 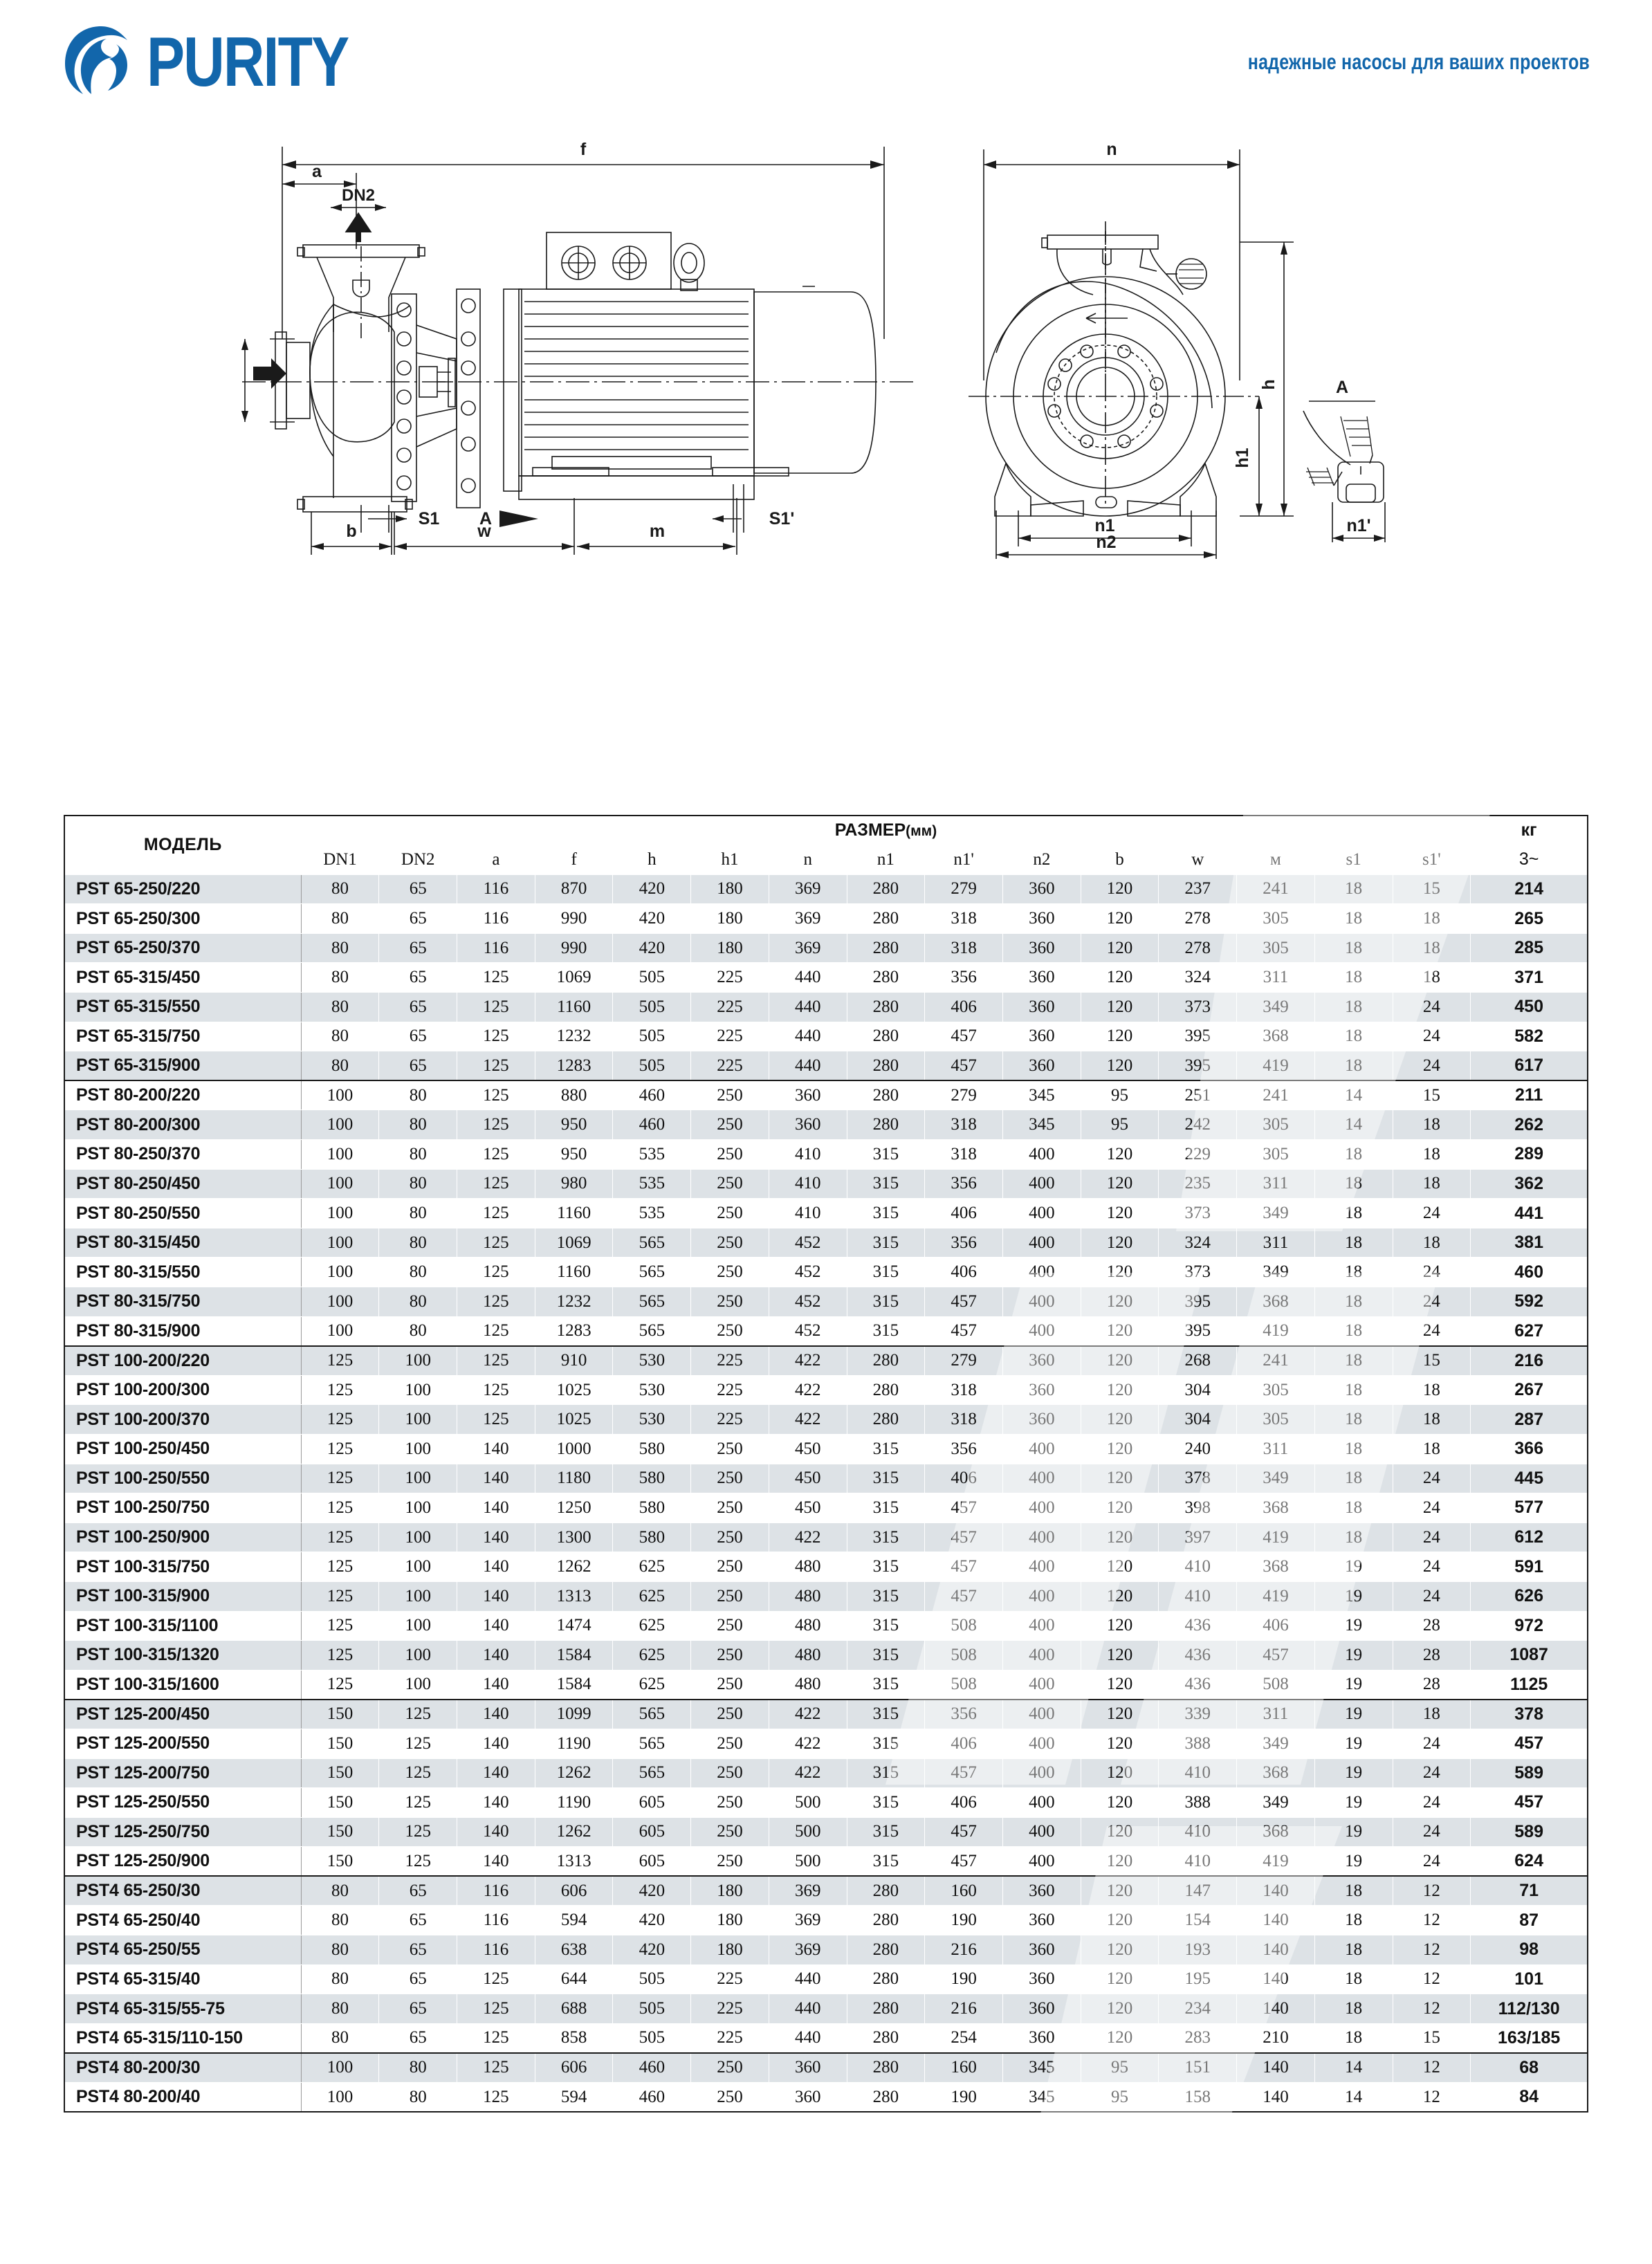 What do you see at coordinates (1529, 1597) in the screenshot?
I see `cell-weight: 626` at bounding box center [1529, 1597].